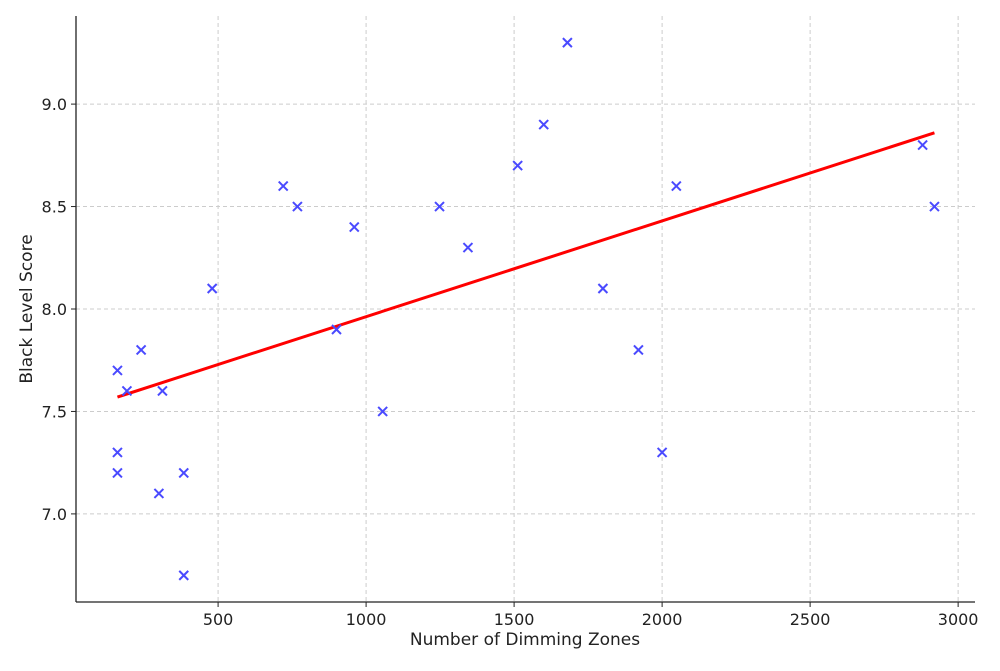 The image size is (1000, 671). Describe the element at coordinates (54, 411) in the screenshot. I see `y-tick-label: 7.5` at that location.